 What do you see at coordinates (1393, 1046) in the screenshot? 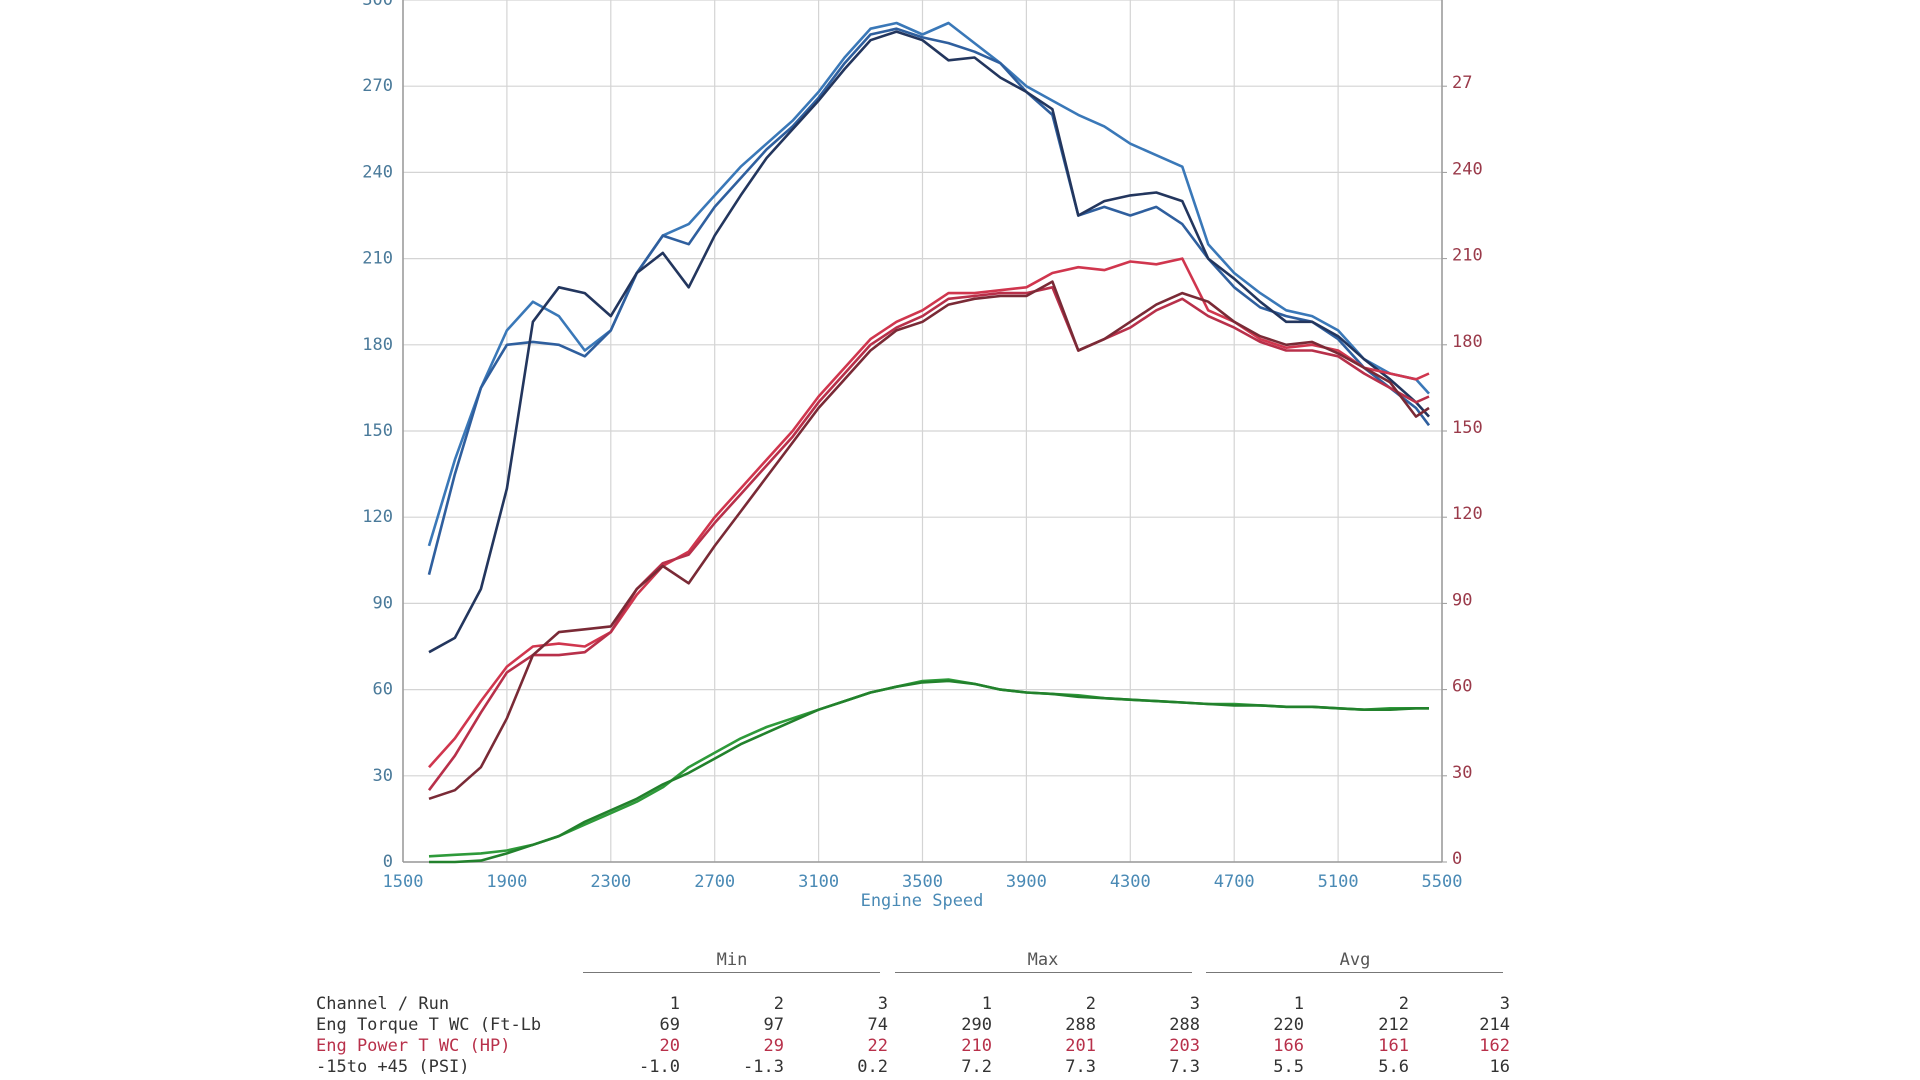
I see `cell: 161` at bounding box center [1393, 1046].